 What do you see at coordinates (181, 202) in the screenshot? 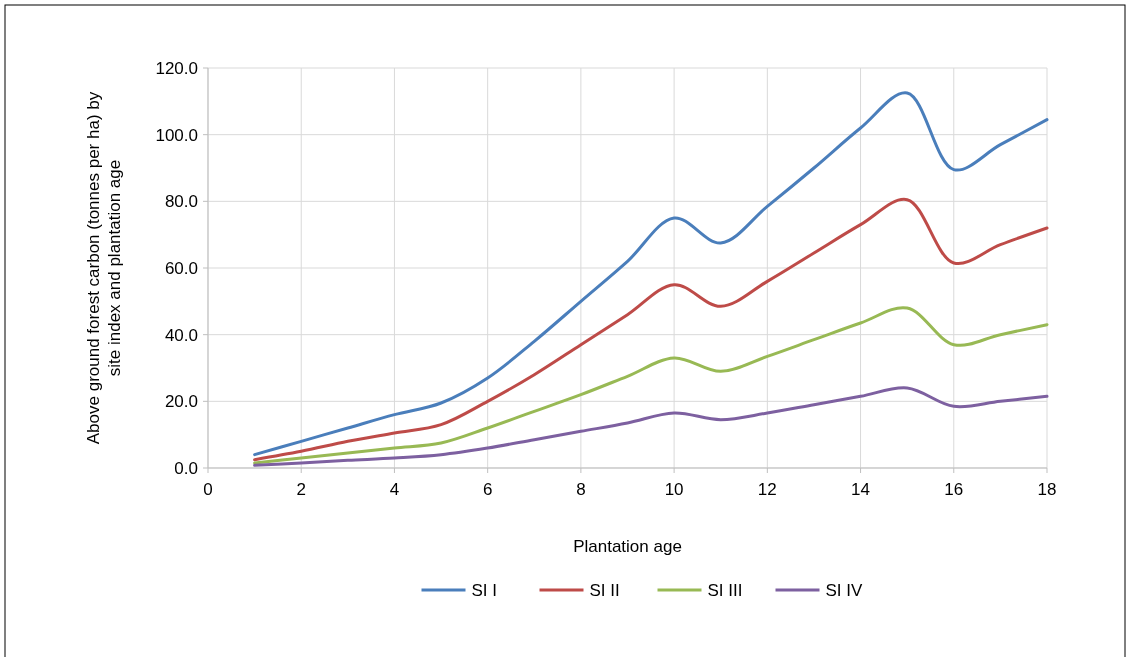
I see `y-tick-label: 80.0` at bounding box center [181, 202].